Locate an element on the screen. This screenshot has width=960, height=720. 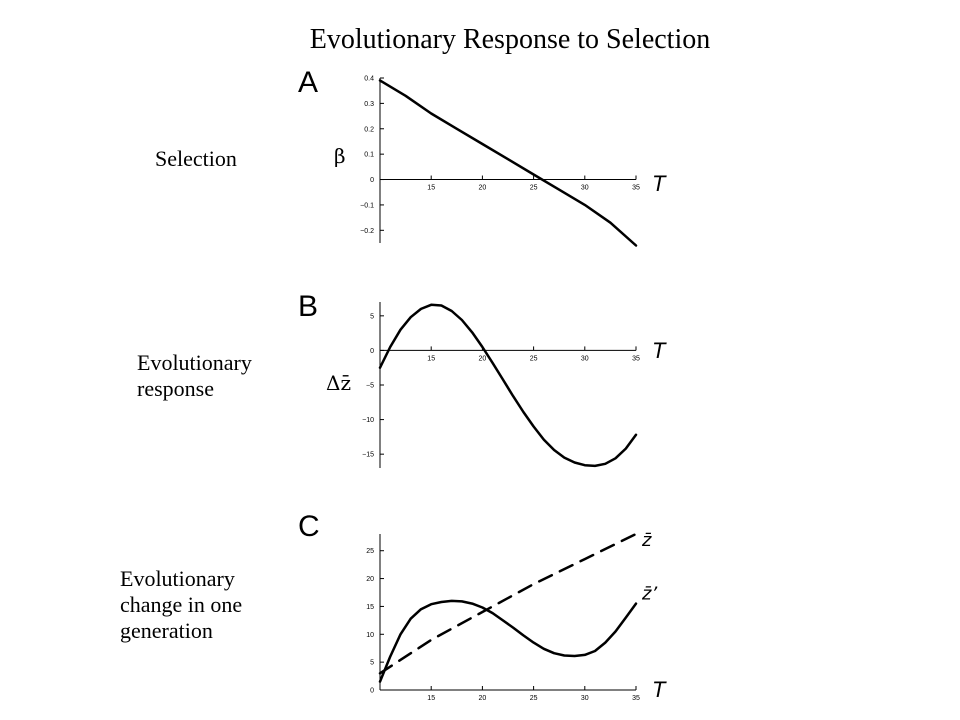
x-tick-label-a: 35 is located at coordinates (636, 188).